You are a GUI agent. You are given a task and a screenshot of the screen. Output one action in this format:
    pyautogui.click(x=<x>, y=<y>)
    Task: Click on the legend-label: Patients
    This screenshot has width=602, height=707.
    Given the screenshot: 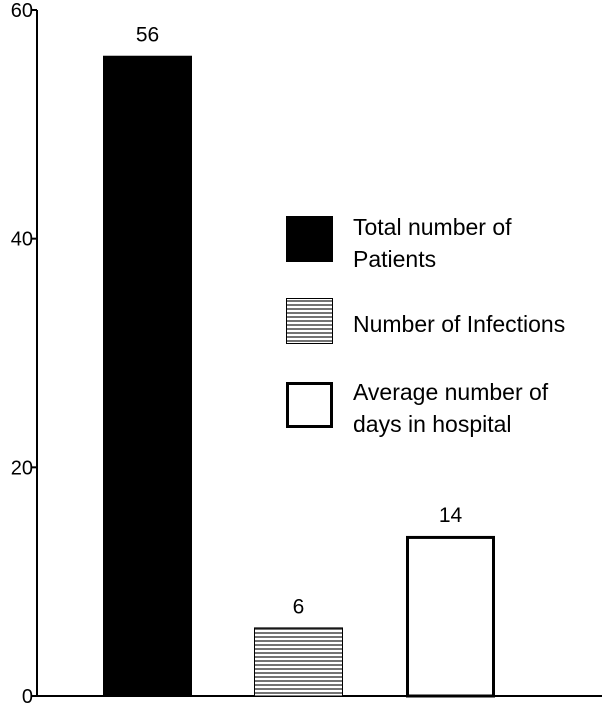 What is the action you would take?
    pyautogui.click(x=394, y=259)
    